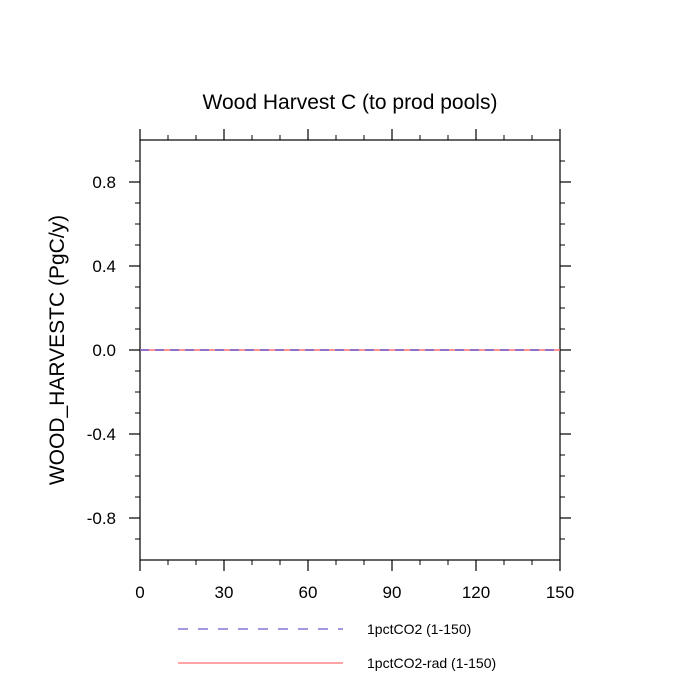 The width and height of the screenshot is (700, 700). I want to click on y-tick-label: -0.8, so click(101, 518).